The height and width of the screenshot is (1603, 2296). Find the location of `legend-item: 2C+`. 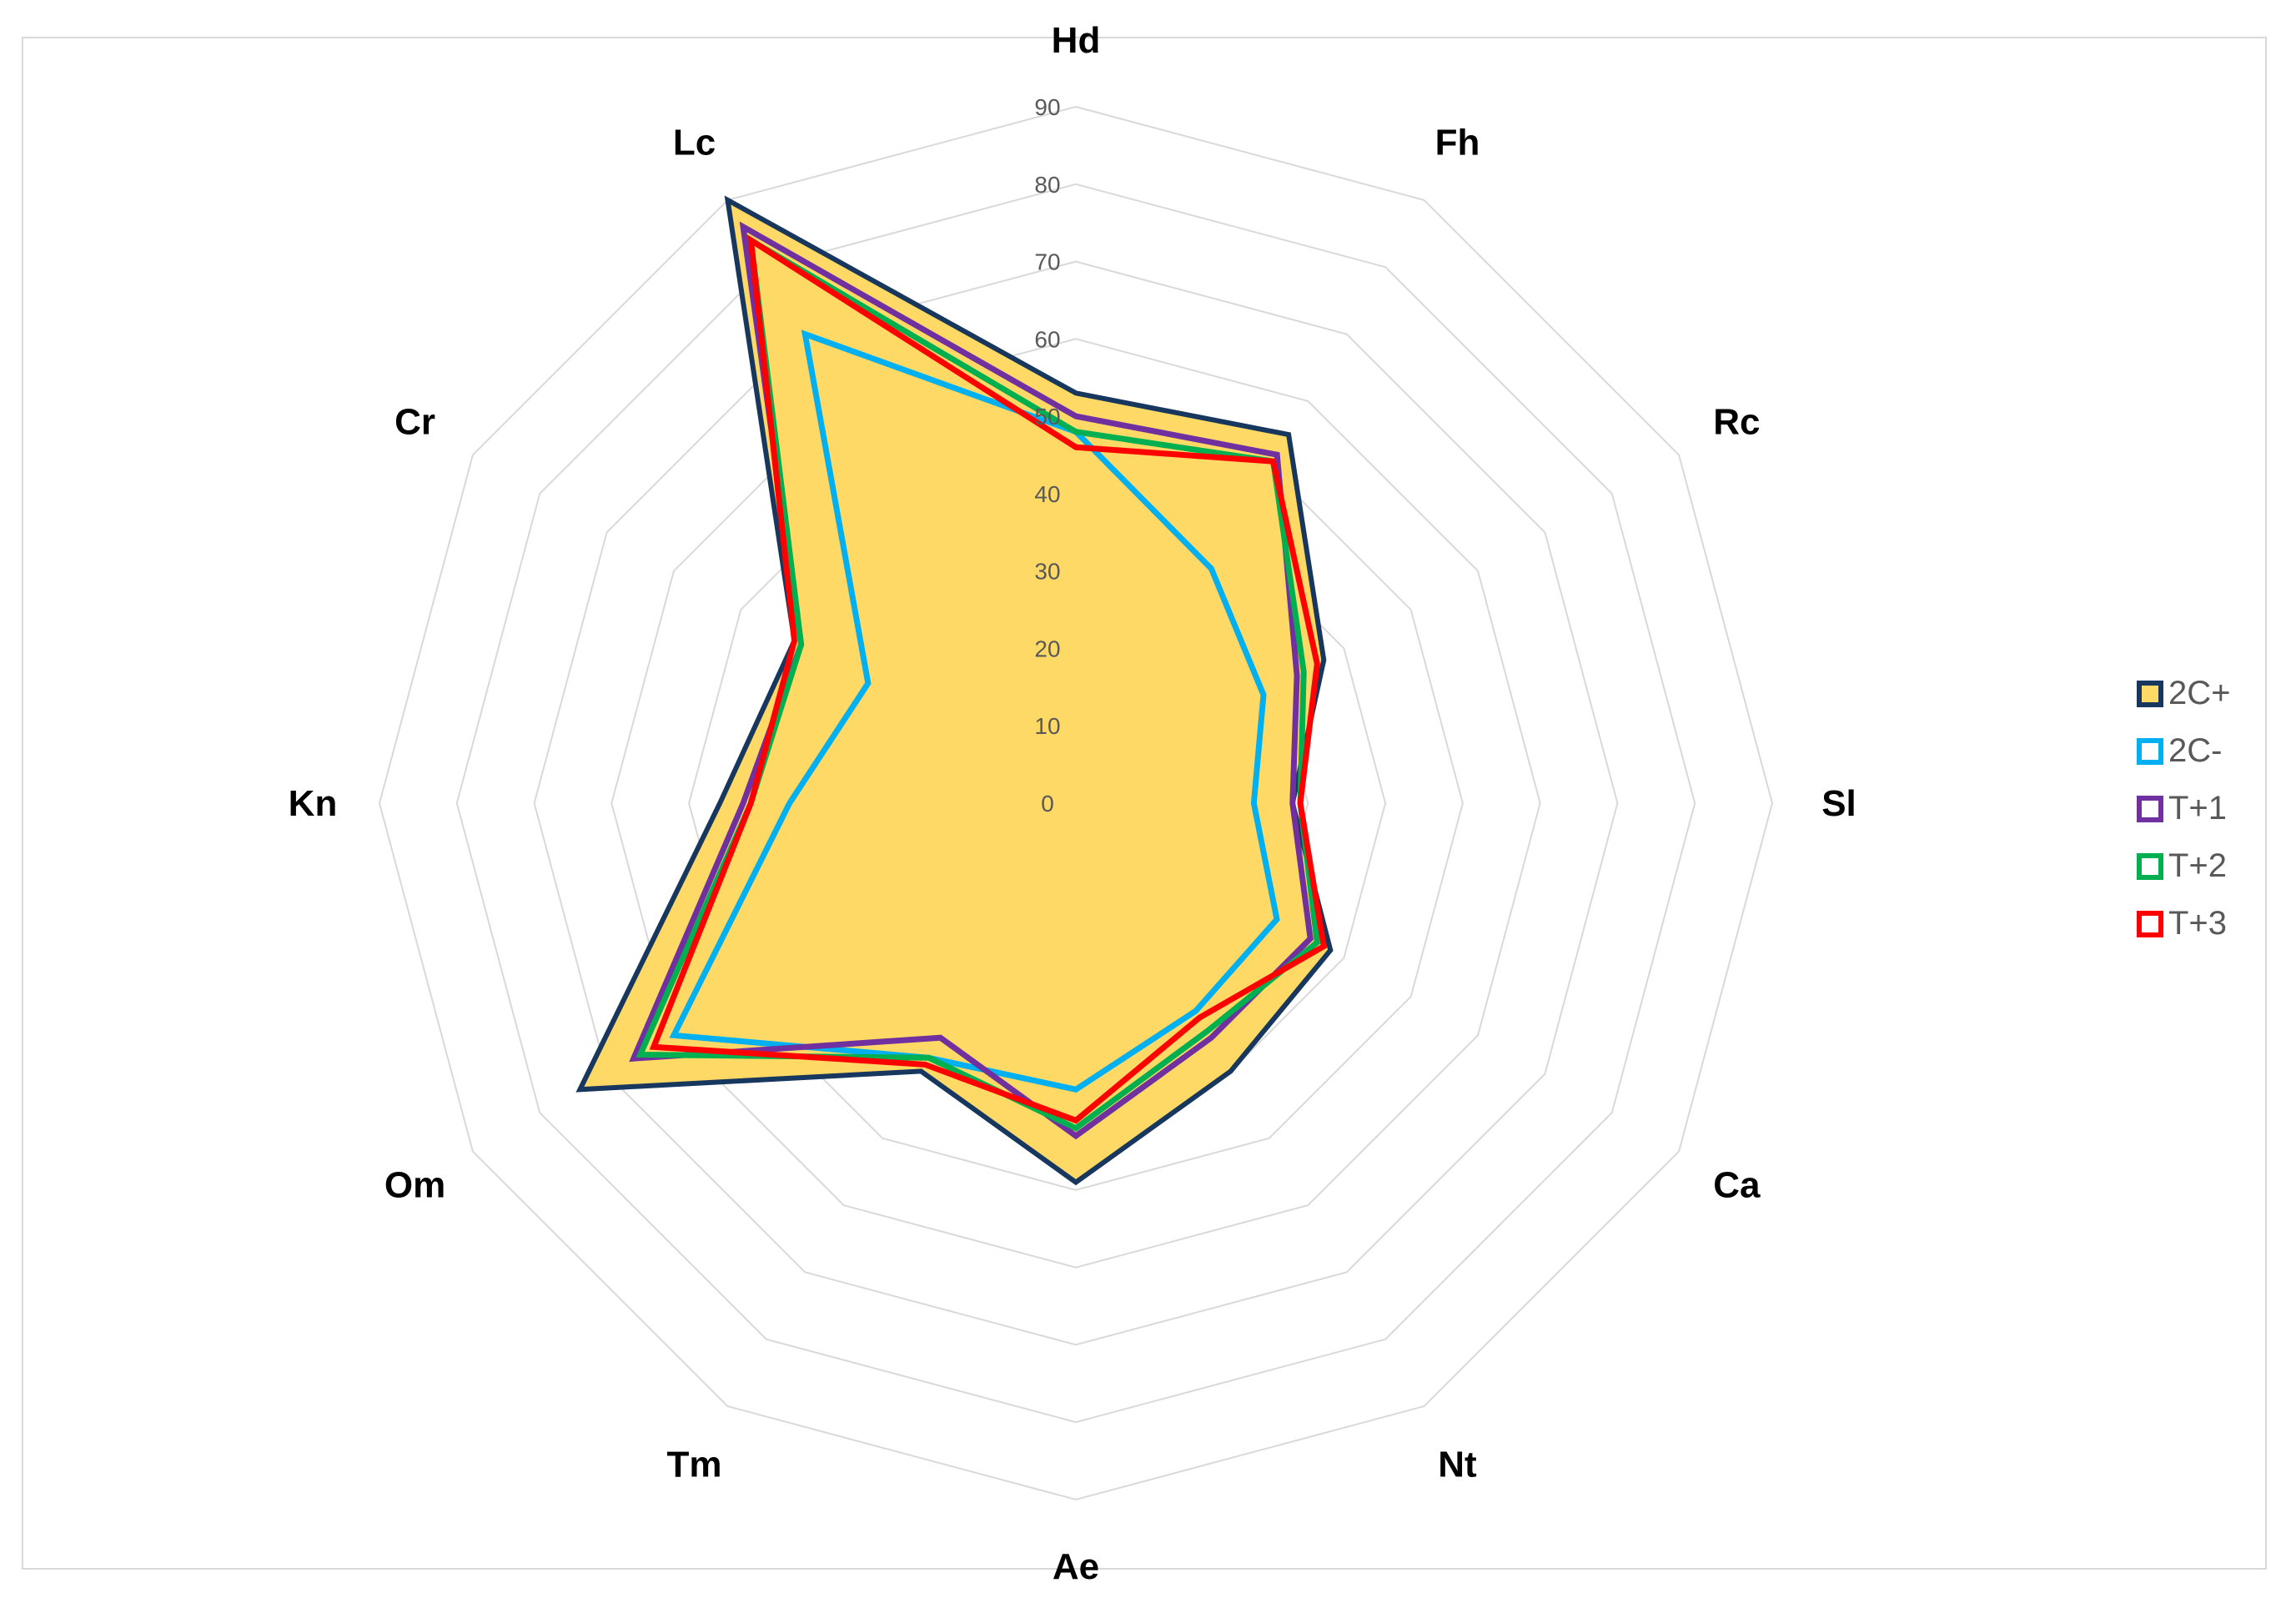

legend-item: 2C+ is located at coordinates (2184, 693).